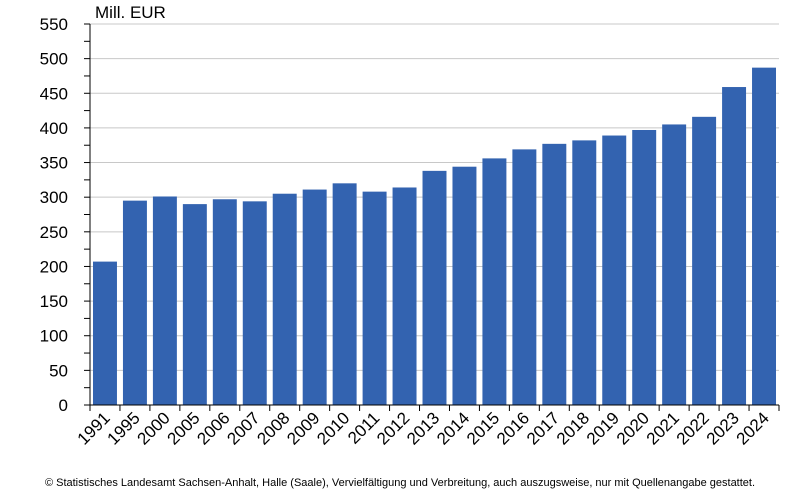  I want to click on y-tick-label: 400, so click(54, 128).